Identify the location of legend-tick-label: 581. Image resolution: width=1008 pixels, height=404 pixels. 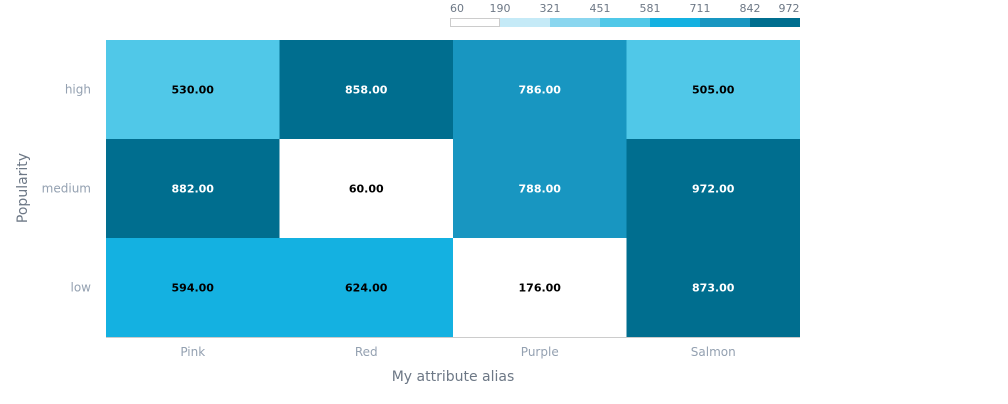
(650, 8).